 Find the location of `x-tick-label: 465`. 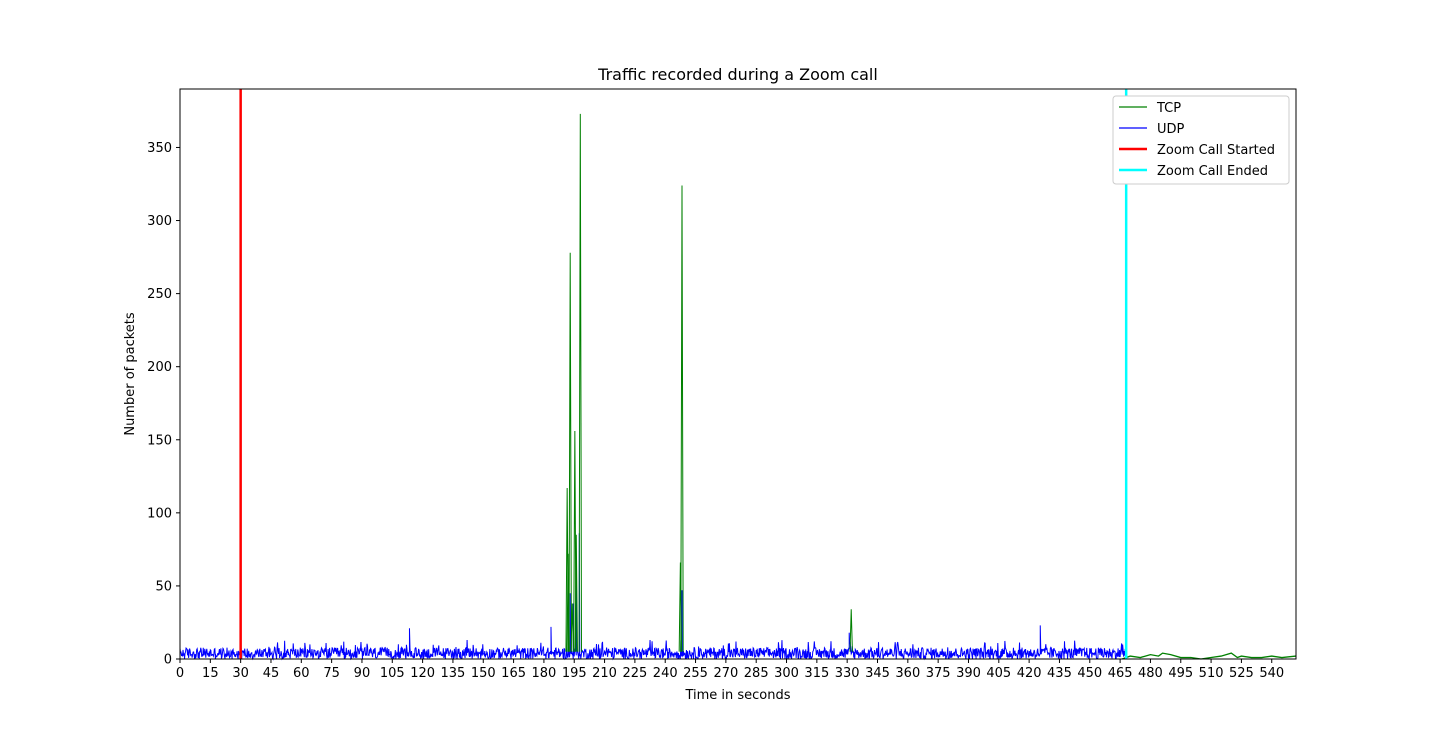

x-tick-label: 465 is located at coordinates (1120, 673).